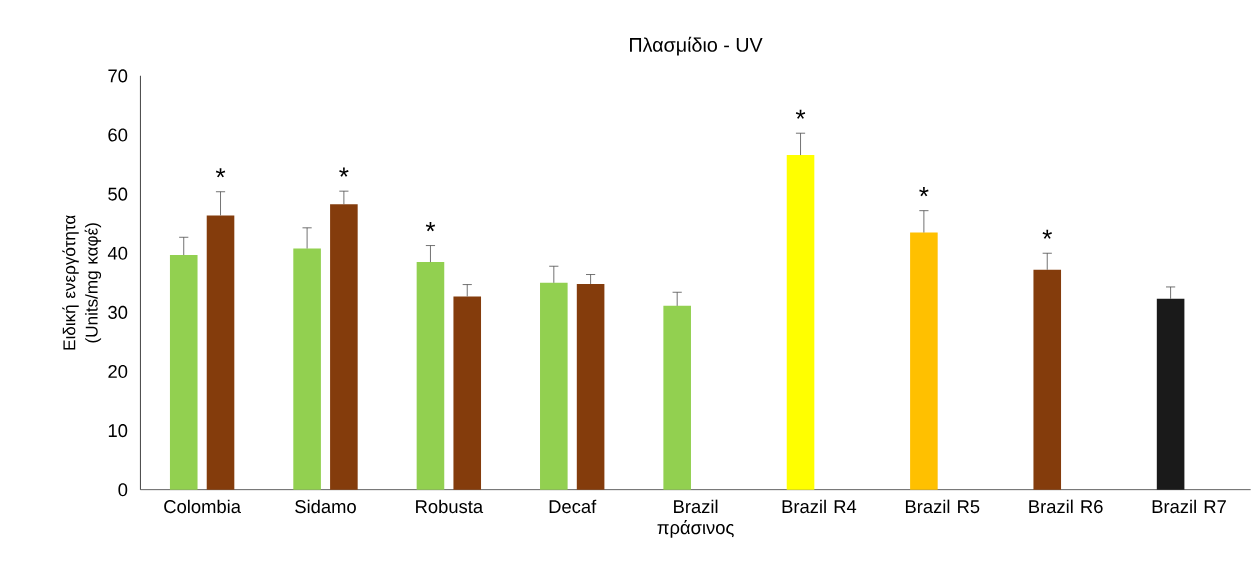 The height and width of the screenshot is (565, 1251). I want to click on y-tick-label: 0, so click(123, 490).